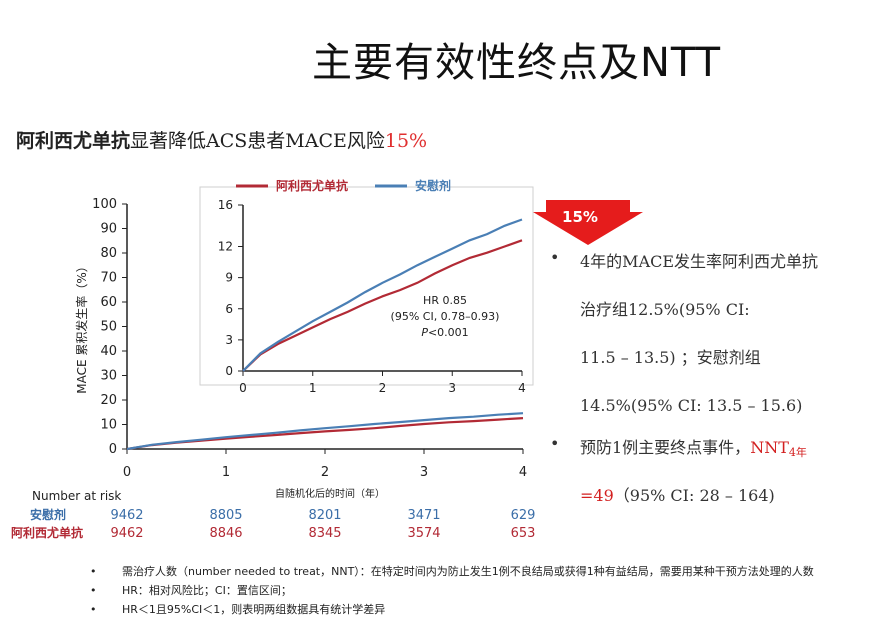 The image size is (892, 638). Describe the element at coordinates (770, 261) in the screenshot. I see `b1-drug: 阿利西尤单抗` at that location.